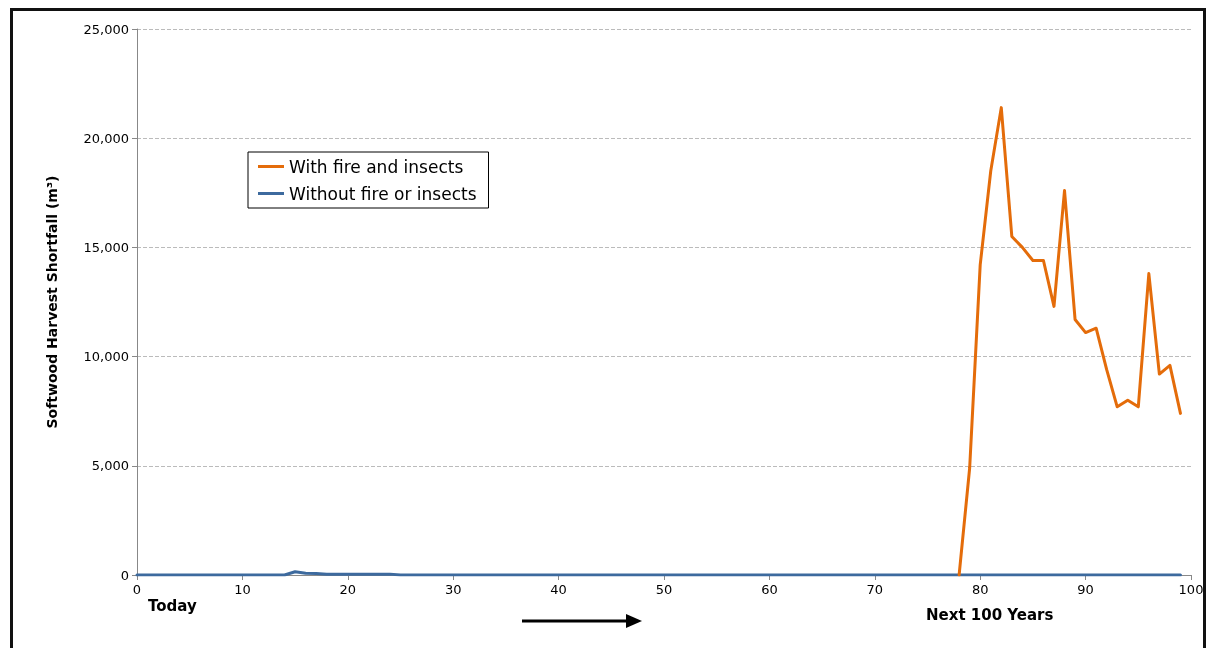 This screenshot has width=1222, height=648. Describe the element at coordinates (124, 575) in the screenshot. I see `y-tick-label: 0` at that location.